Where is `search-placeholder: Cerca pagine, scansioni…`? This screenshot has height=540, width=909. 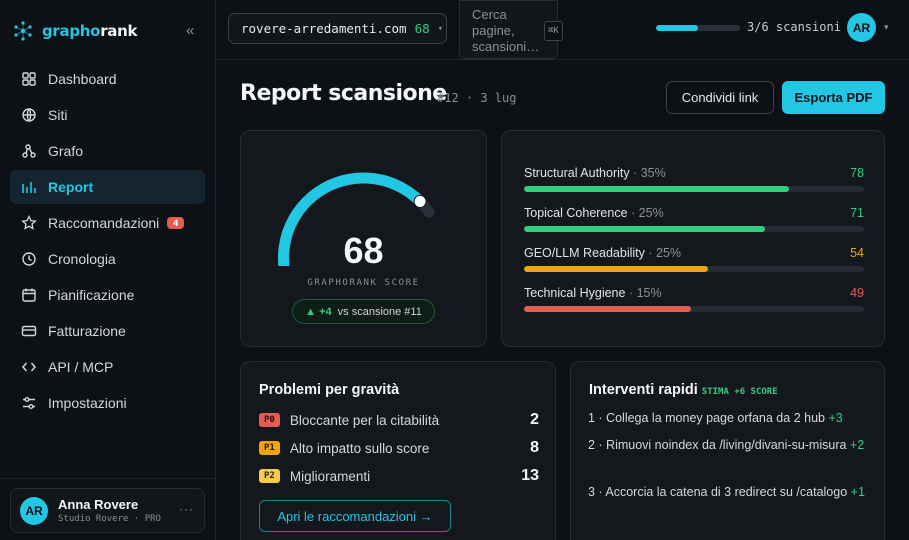
search-placeholder: Cerca pagine, scansioni… is located at coordinates (506, 30).